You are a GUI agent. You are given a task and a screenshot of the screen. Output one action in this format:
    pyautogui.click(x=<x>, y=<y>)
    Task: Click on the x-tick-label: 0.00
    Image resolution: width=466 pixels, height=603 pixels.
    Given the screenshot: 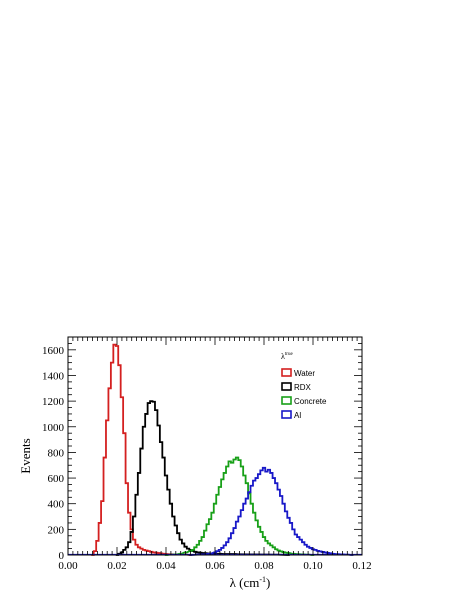 What is the action you would take?
    pyautogui.click(x=68, y=566)
    